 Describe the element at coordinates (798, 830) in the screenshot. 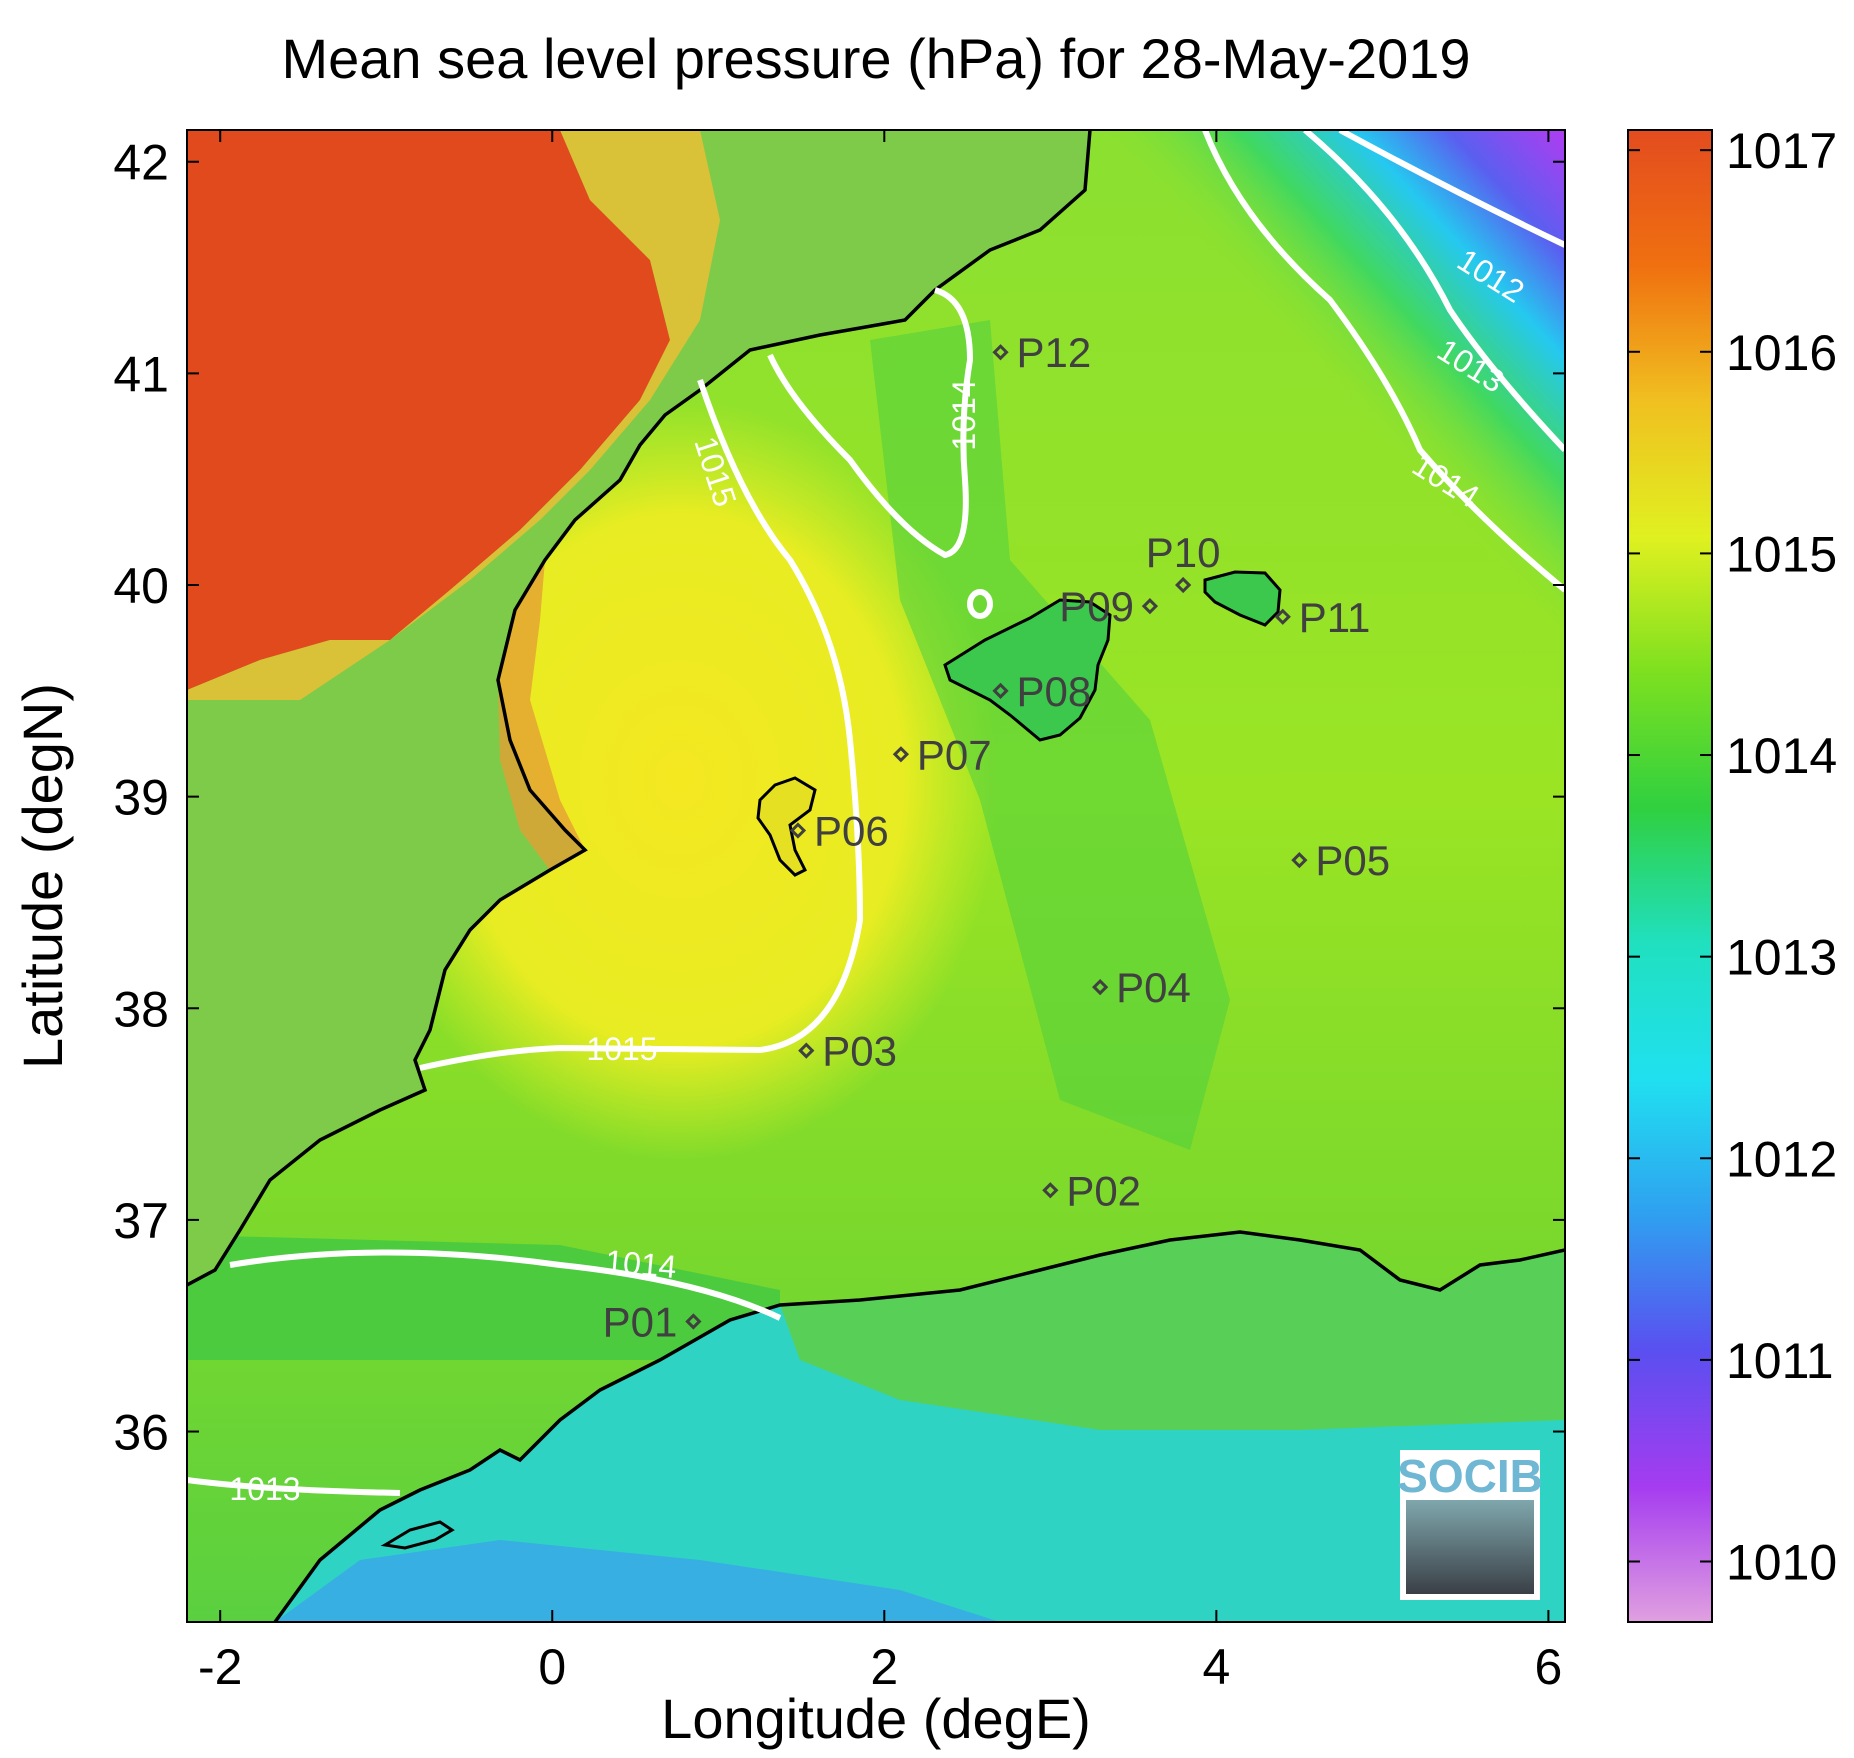

I see `station-marker-p06` at that location.